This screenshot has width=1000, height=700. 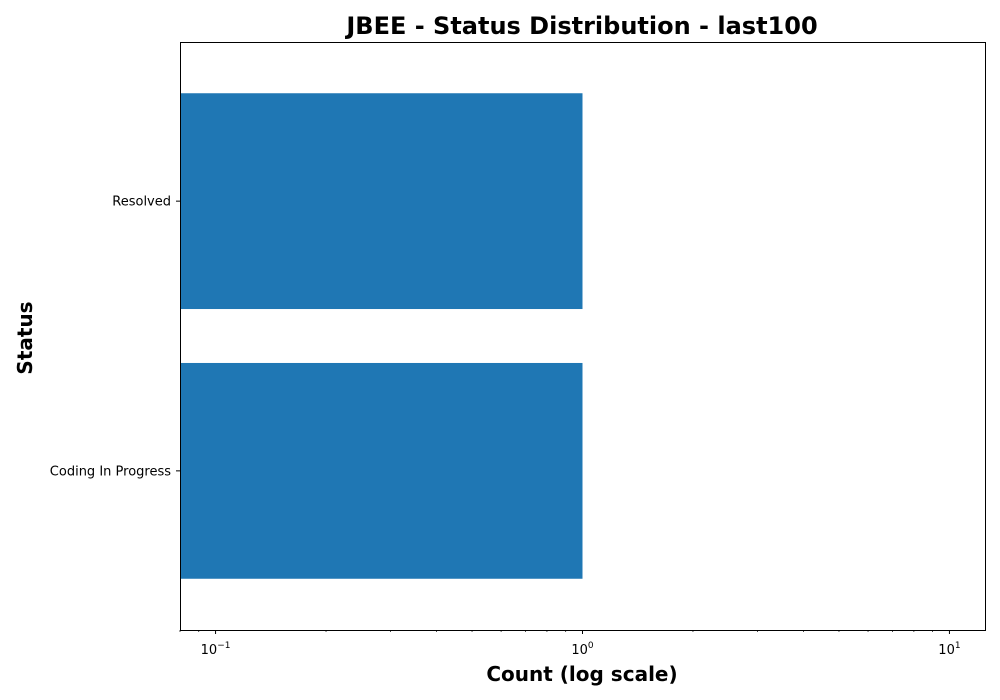 I want to click on y-tick-label: Coding In Progress, so click(x=110, y=471).